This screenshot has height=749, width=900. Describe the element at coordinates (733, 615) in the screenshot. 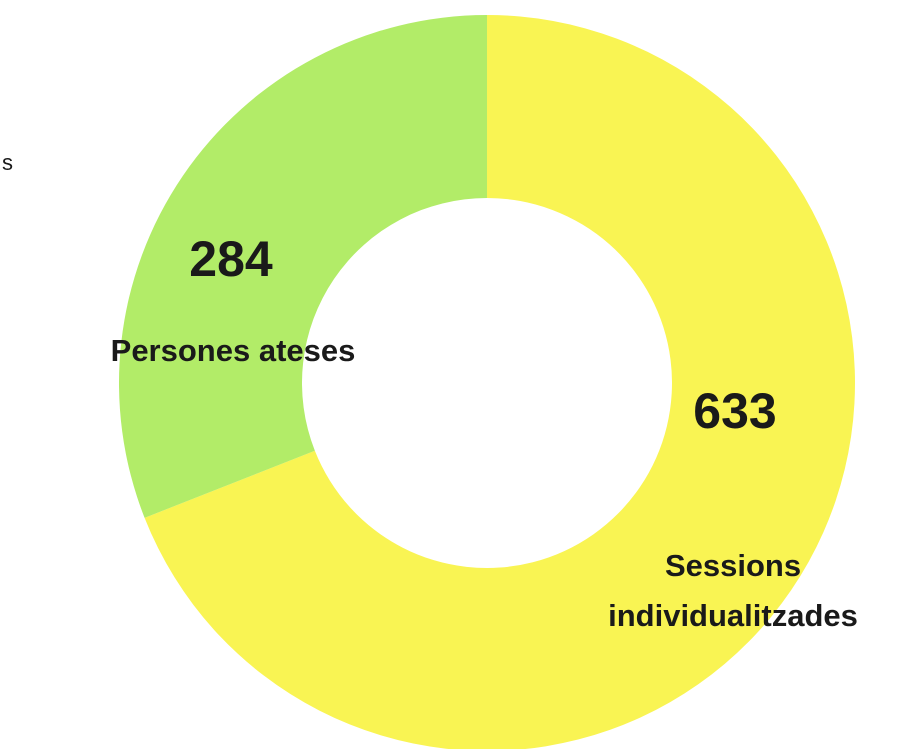

I see `slice-label-sessions-line2: individualitzades` at that location.